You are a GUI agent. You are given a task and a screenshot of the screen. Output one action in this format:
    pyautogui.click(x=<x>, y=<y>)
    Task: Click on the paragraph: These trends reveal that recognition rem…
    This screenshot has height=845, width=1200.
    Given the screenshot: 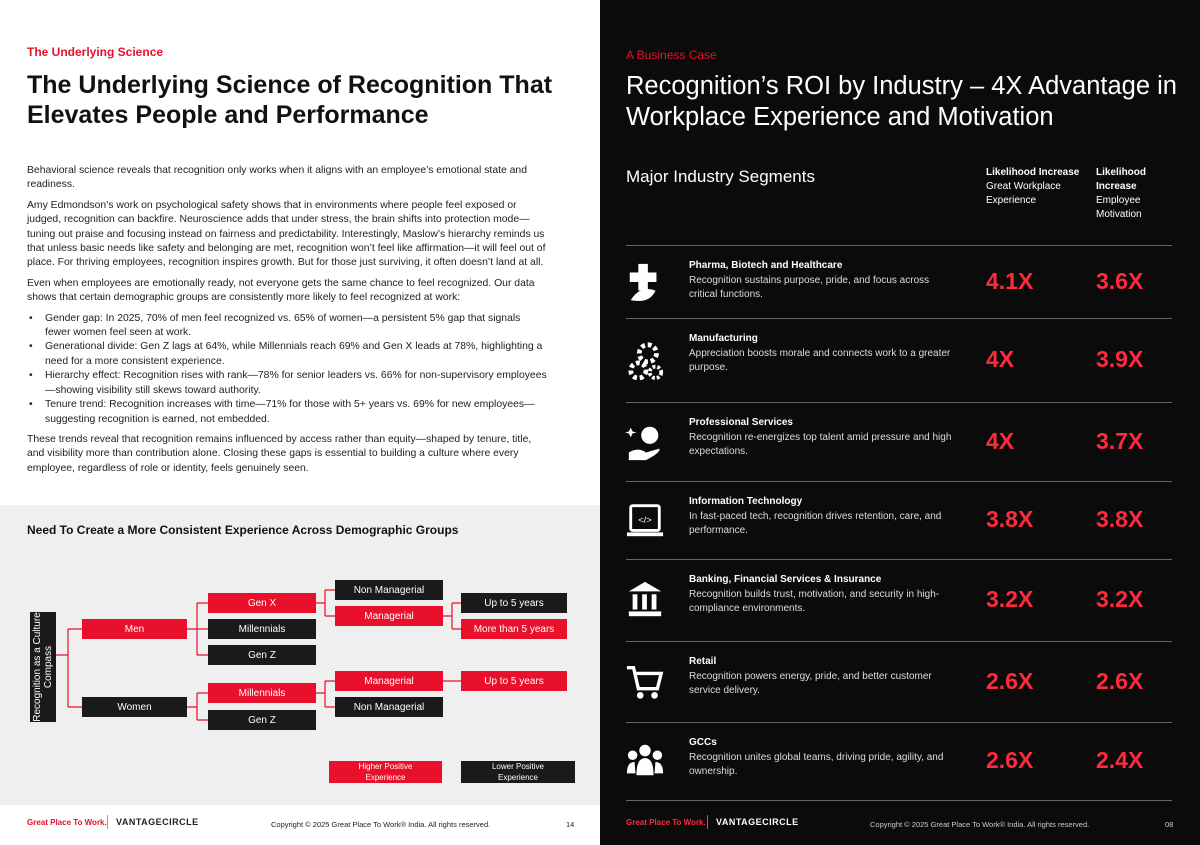 What is the action you would take?
    pyautogui.click(x=279, y=453)
    